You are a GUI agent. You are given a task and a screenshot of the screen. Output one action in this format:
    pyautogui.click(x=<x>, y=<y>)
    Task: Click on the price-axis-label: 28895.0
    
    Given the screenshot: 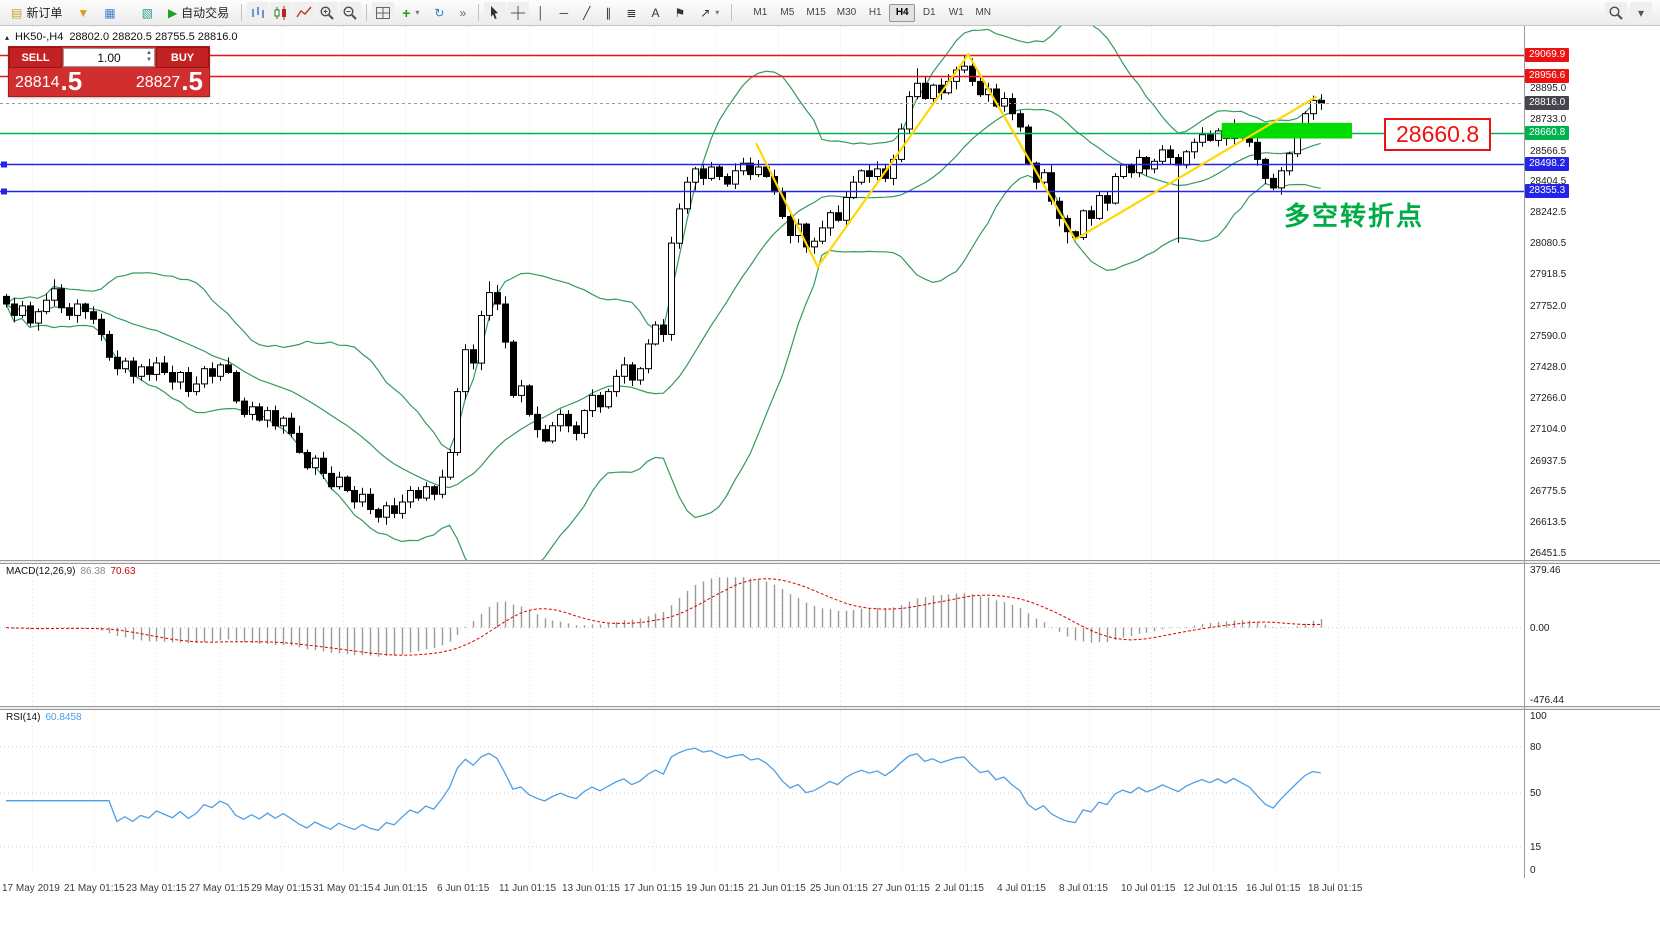 What is the action you would take?
    pyautogui.click(x=1548, y=88)
    